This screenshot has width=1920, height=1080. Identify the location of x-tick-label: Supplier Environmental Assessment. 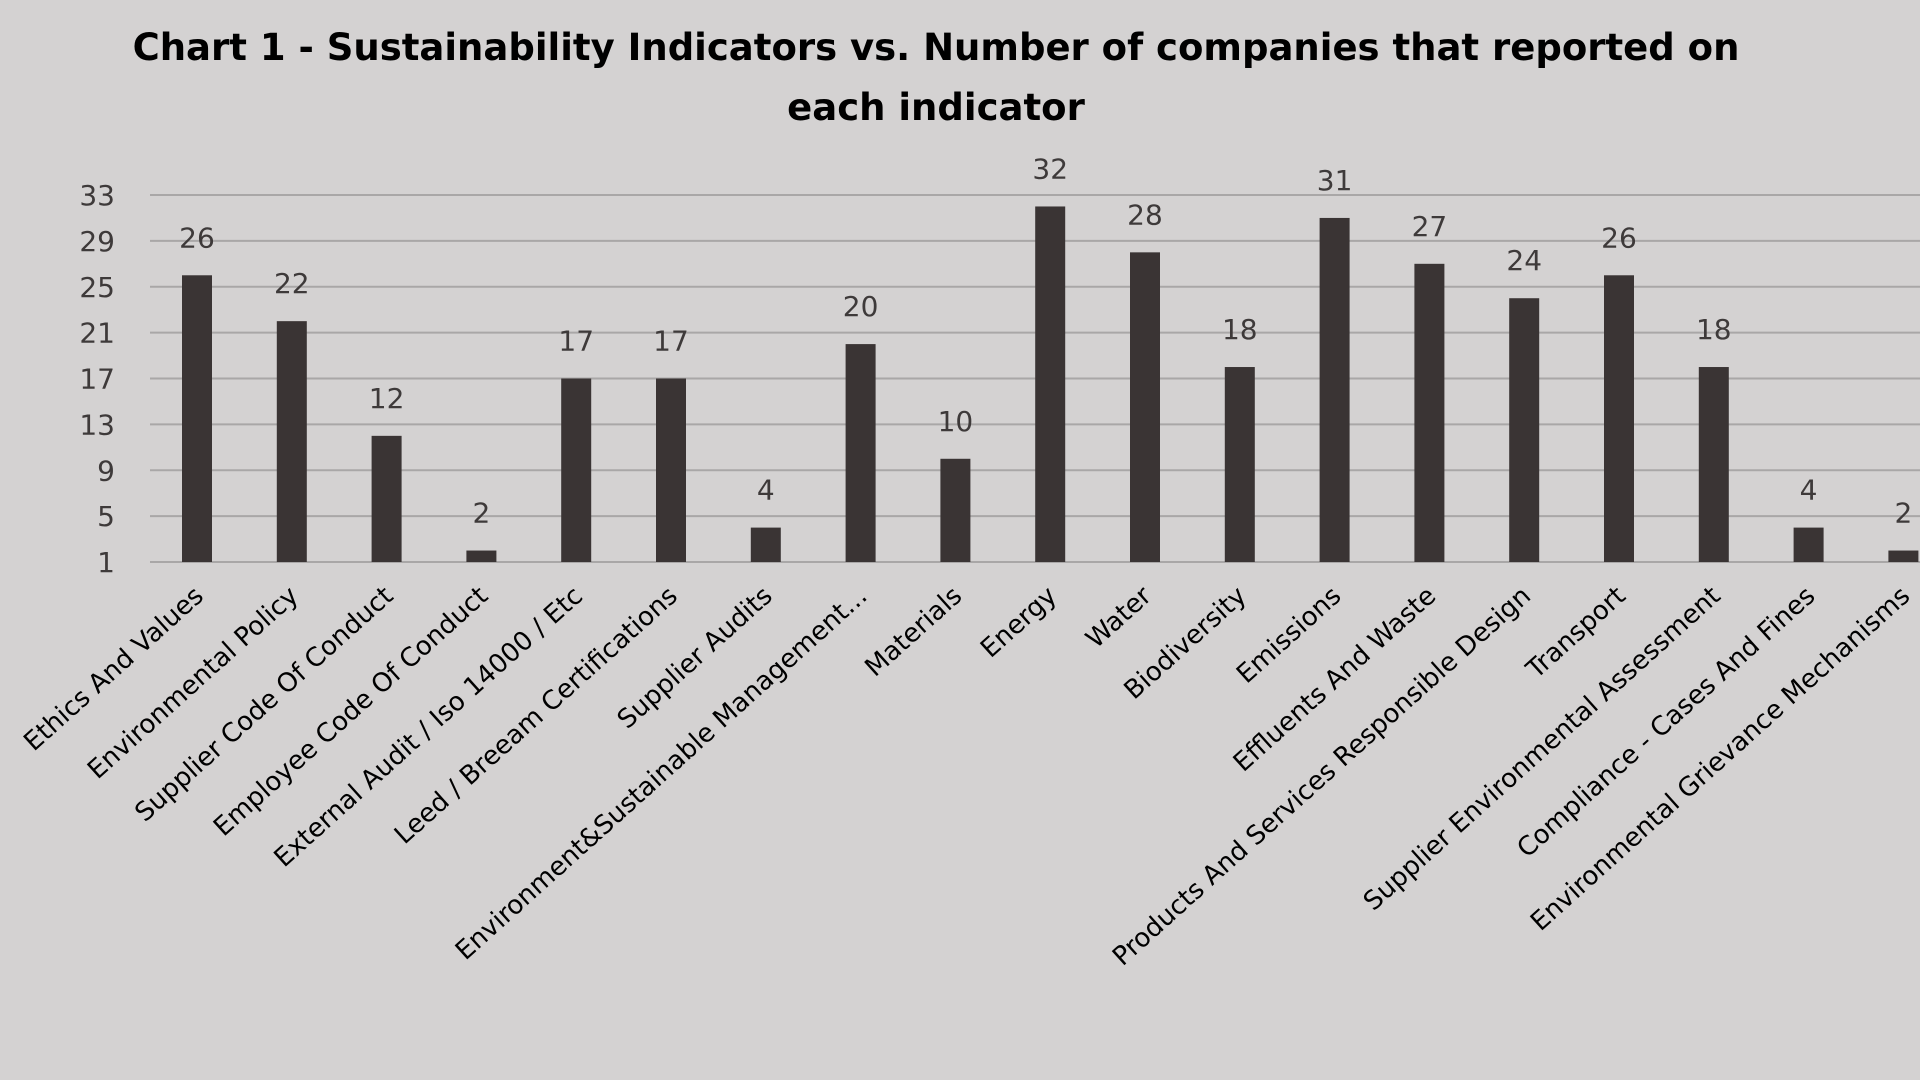
(1542, 749).